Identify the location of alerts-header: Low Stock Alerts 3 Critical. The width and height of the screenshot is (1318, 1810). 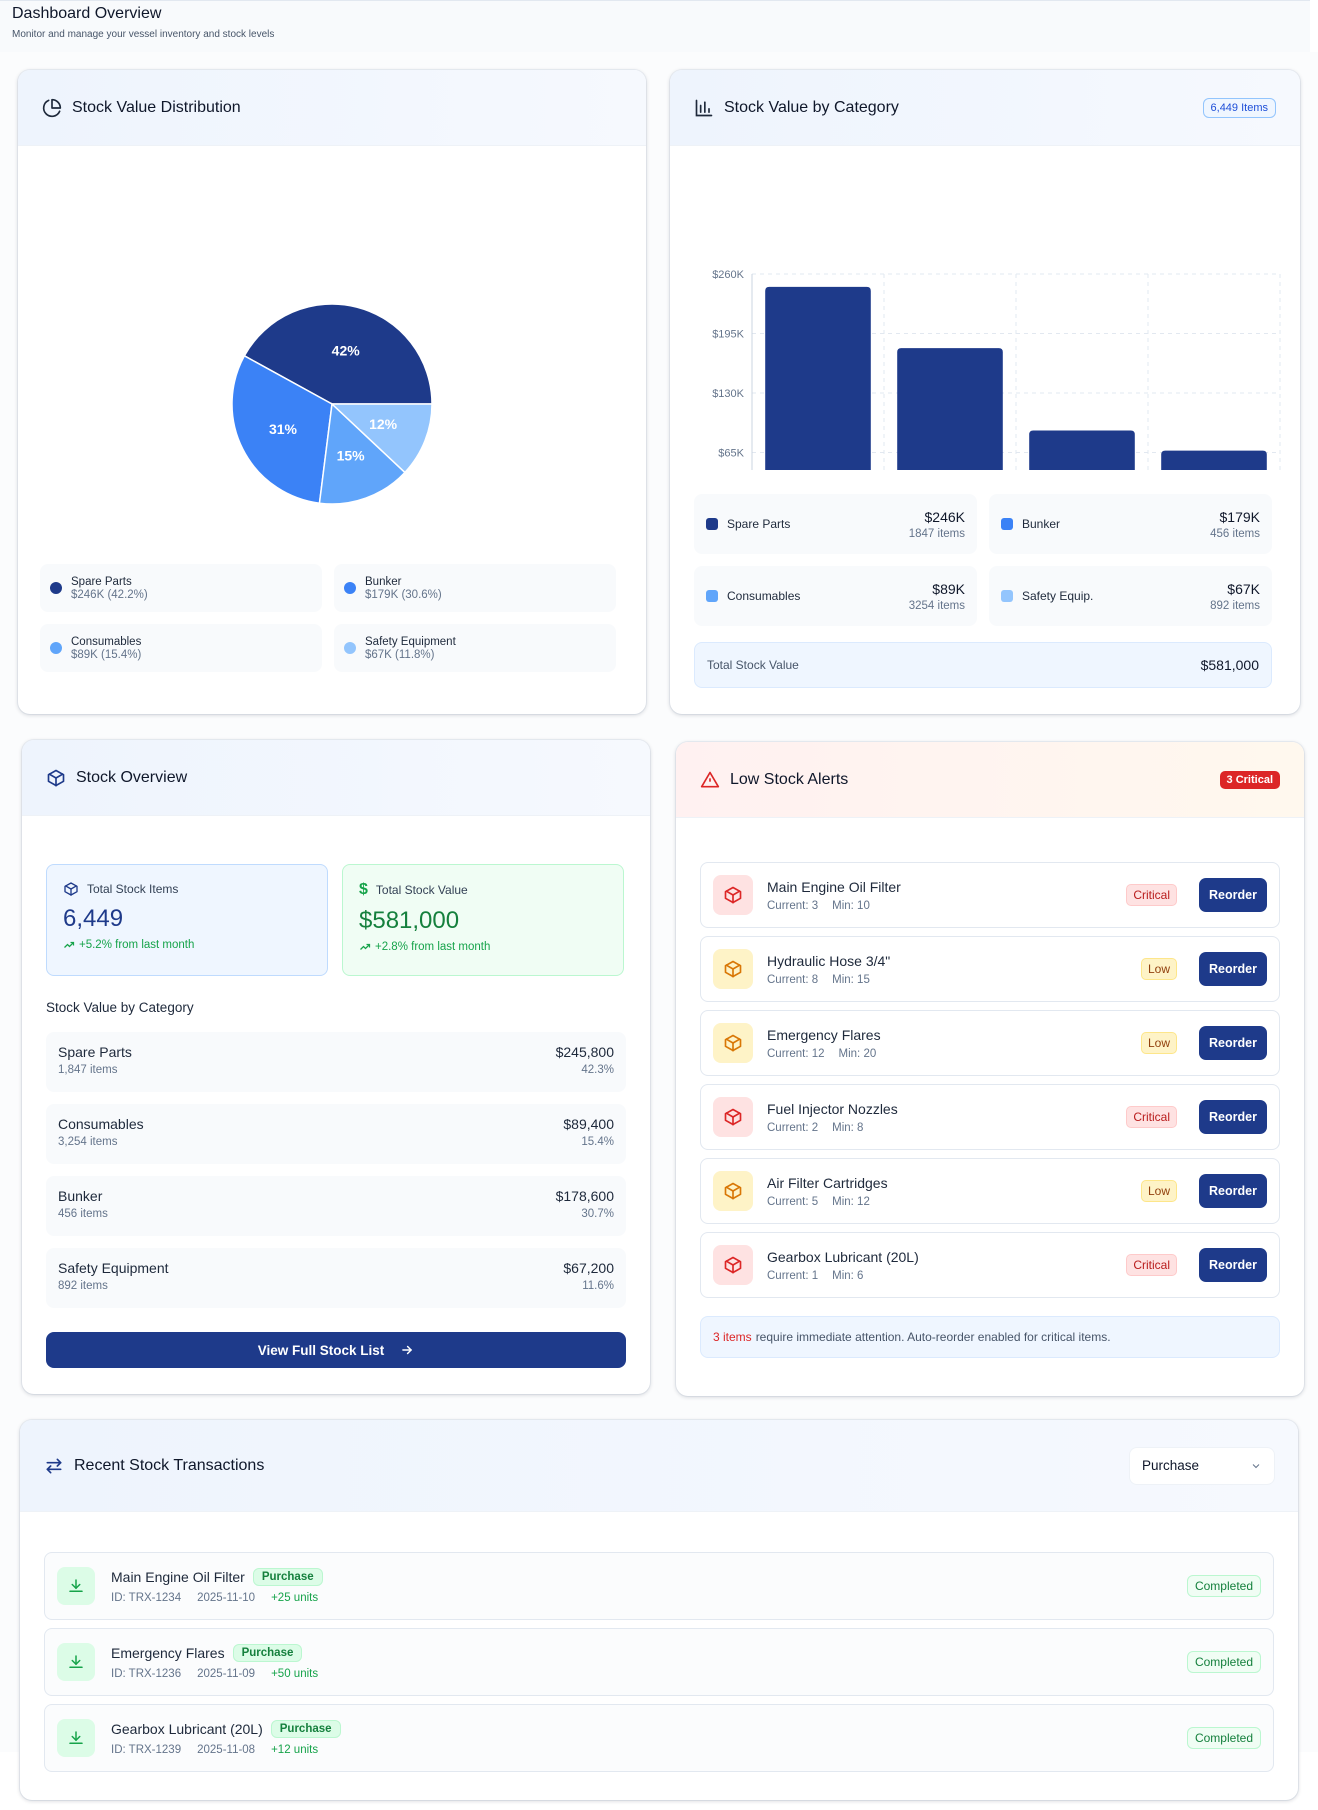
(990, 780).